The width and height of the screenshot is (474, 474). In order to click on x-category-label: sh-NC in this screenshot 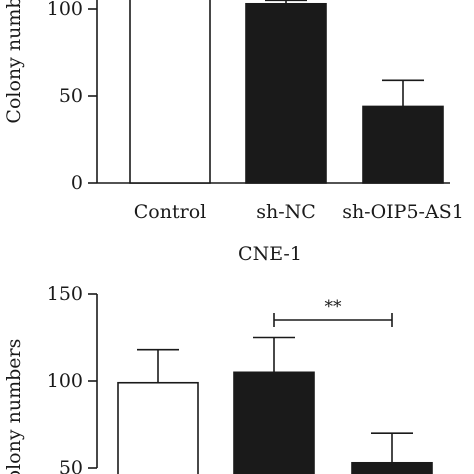, I will do `click(286, 212)`.